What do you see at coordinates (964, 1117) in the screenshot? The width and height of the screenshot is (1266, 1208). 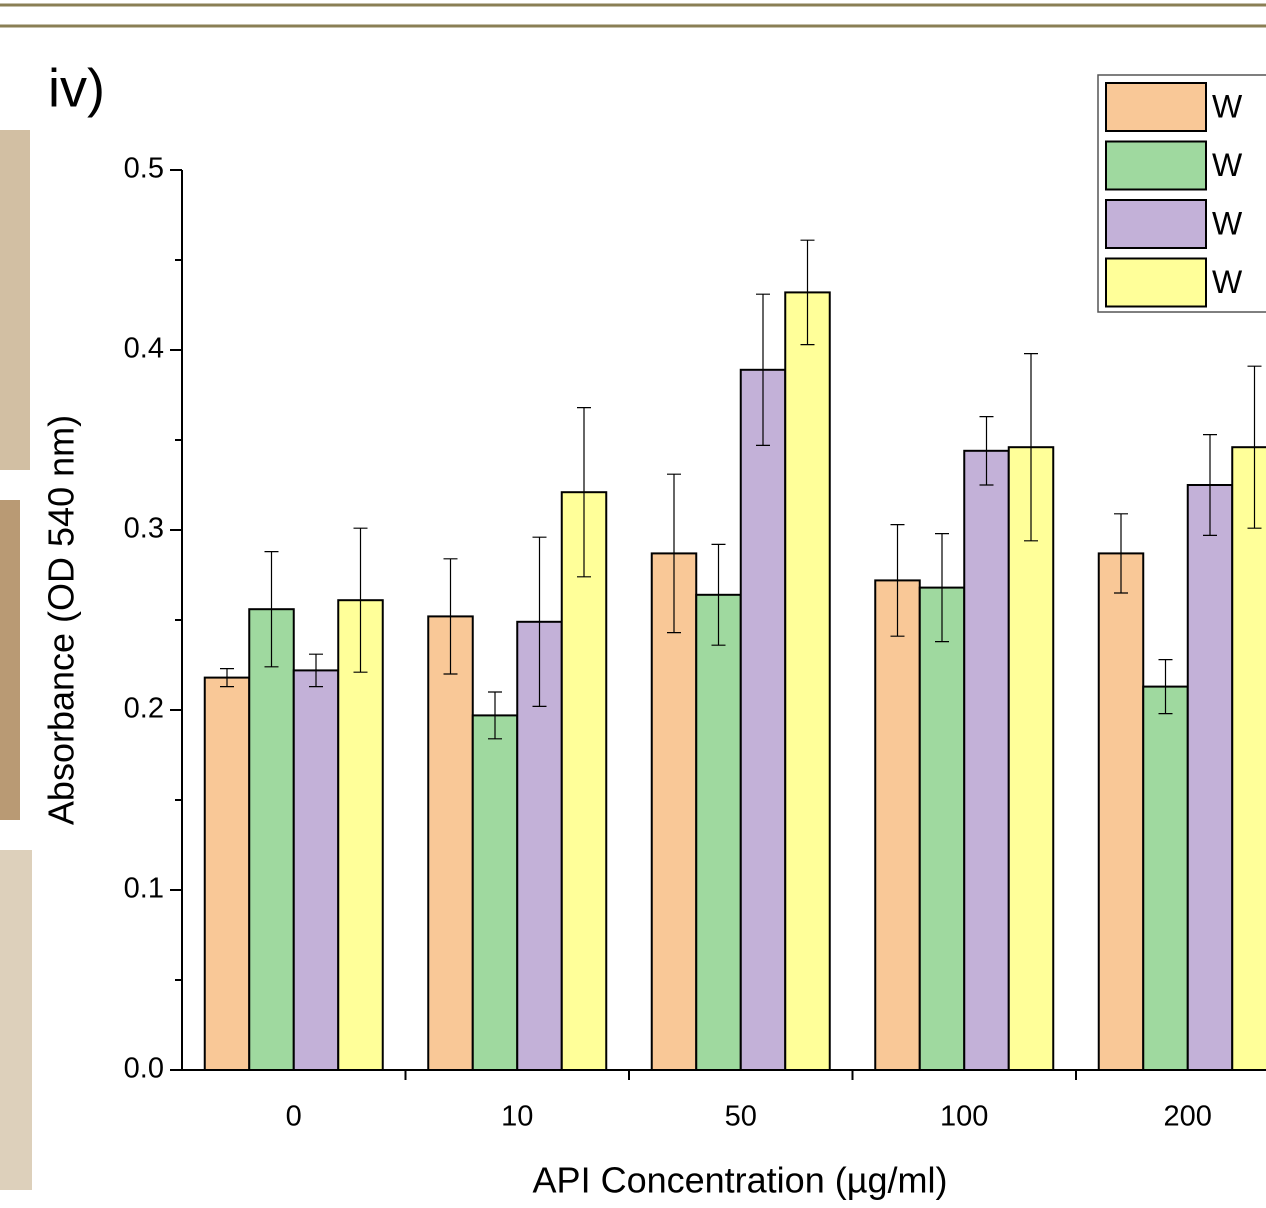 I see `x-tick-label: 100` at bounding box center [964, 1117].